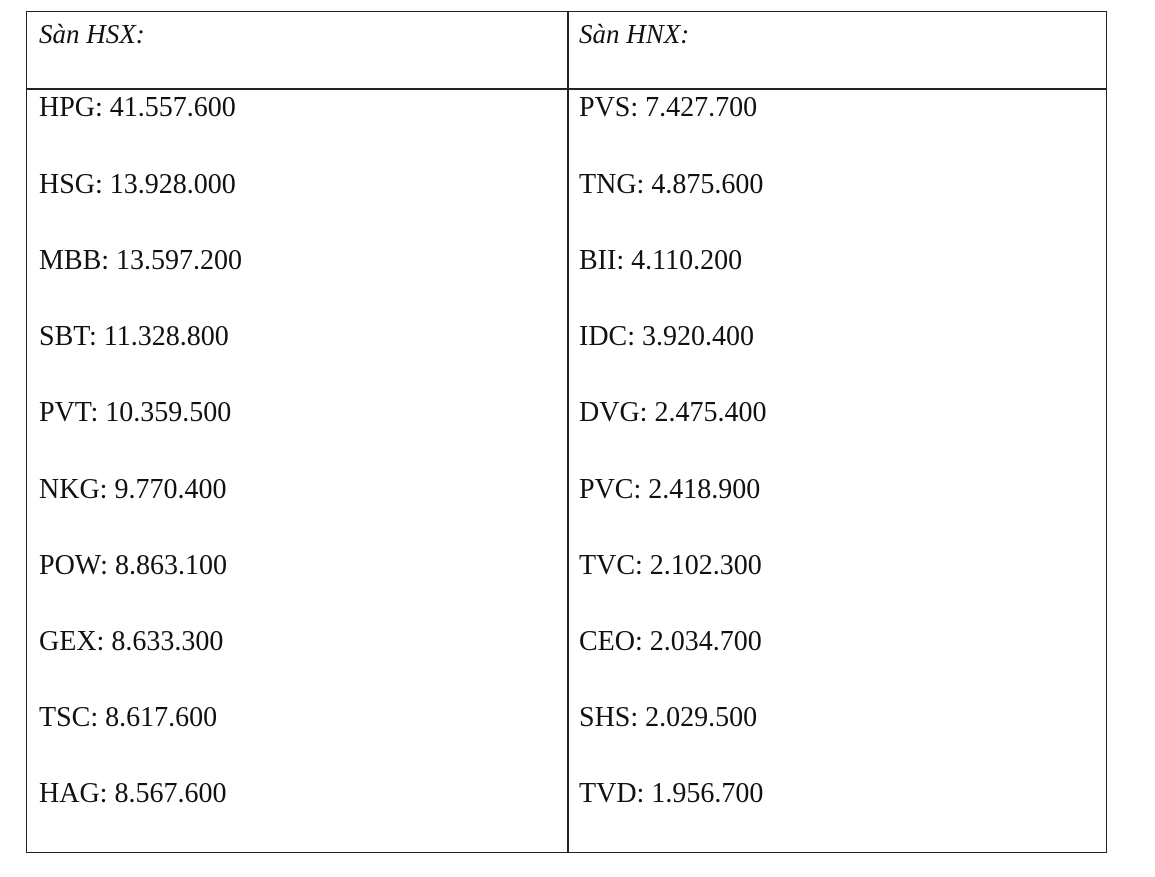 This screenshot has height=877, width=1155. What do you see at coordinates (137, 107) in the screenshot?
I see `hsx-row: HPG: 41.557.600` at bounding box center [137, 107].